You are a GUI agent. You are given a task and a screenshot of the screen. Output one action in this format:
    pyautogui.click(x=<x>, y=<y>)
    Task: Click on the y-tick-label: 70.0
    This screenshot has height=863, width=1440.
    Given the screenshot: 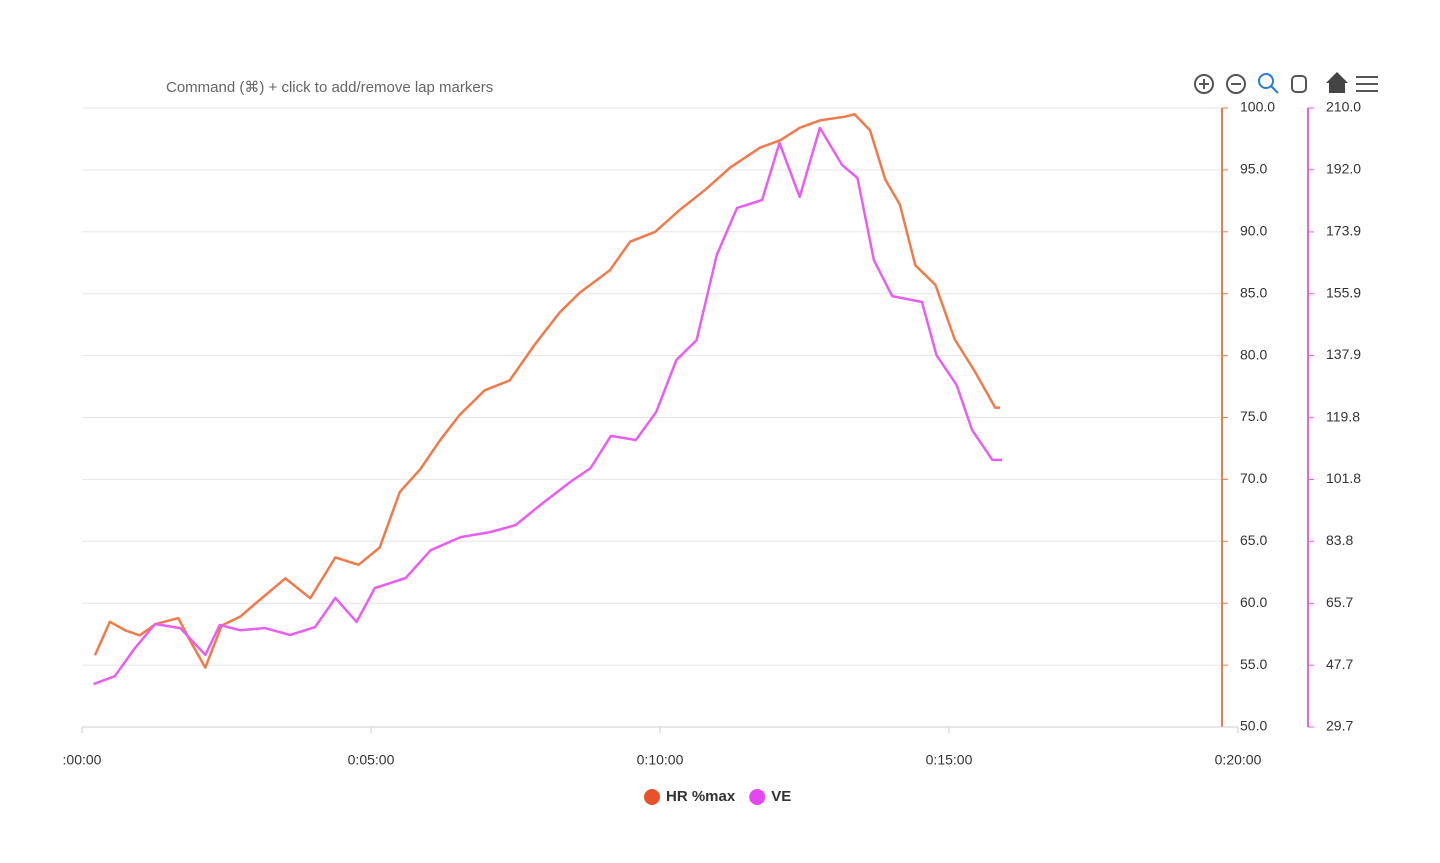 What is the action you would take?
    pyautogui.click(x=1253, y=478)
    